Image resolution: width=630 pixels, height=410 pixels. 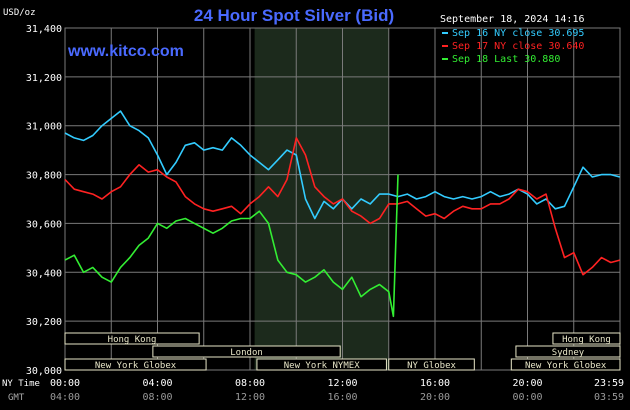 What do you see at coordinates (609, 383) in the screenshot?
I see `x-tick-label-ny: 23:59` at bounding box center [609, 383].